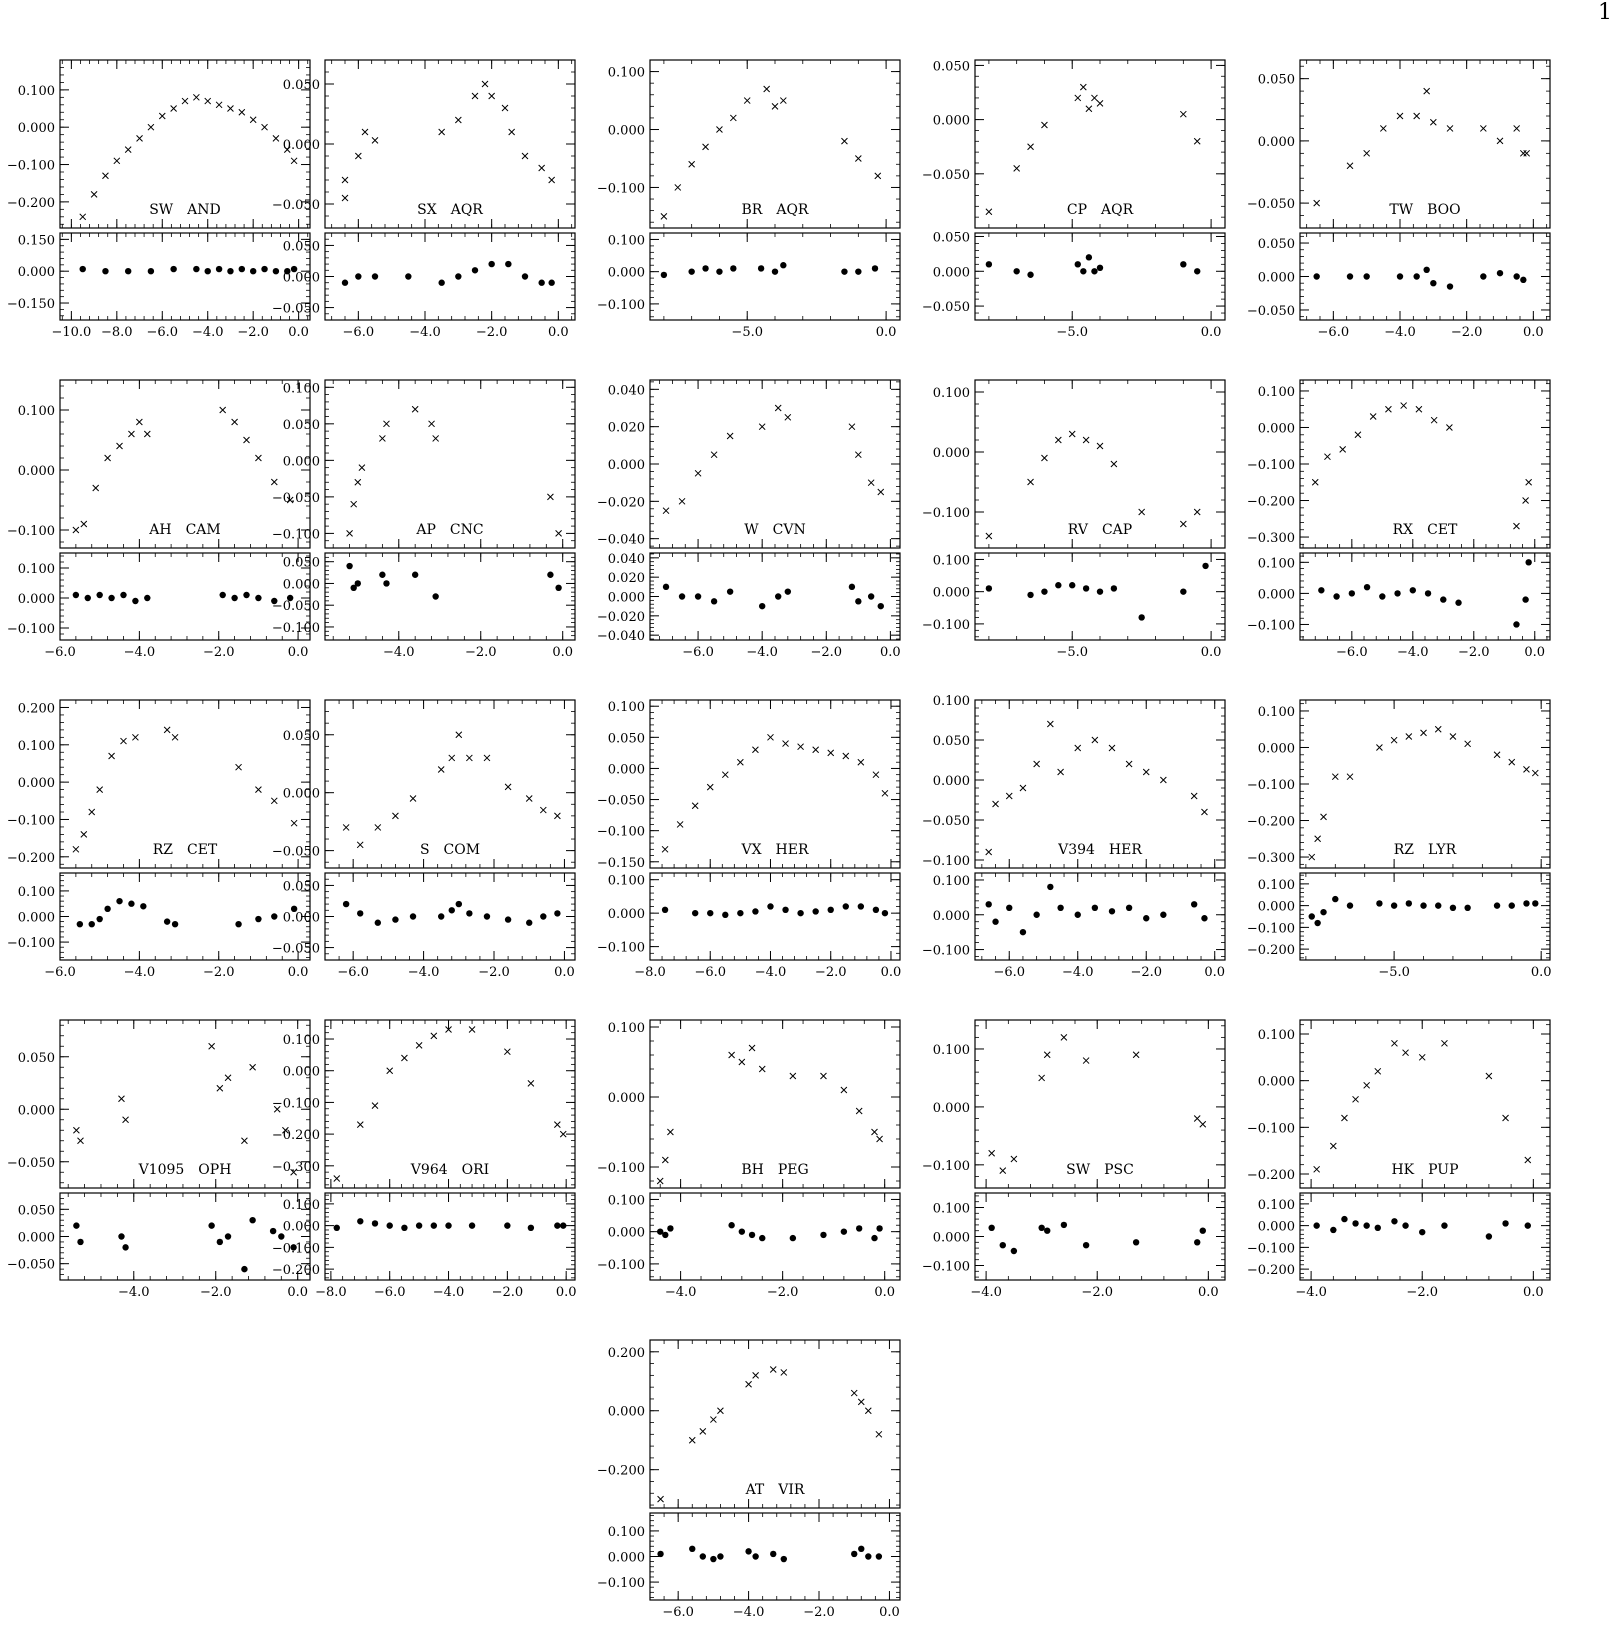 This screenshot has width=1619, height=1627. What do you see at coordinates (450, 850) in the screenshot?
I see `star-name-label: S COM` at bounding box center [450, 850].